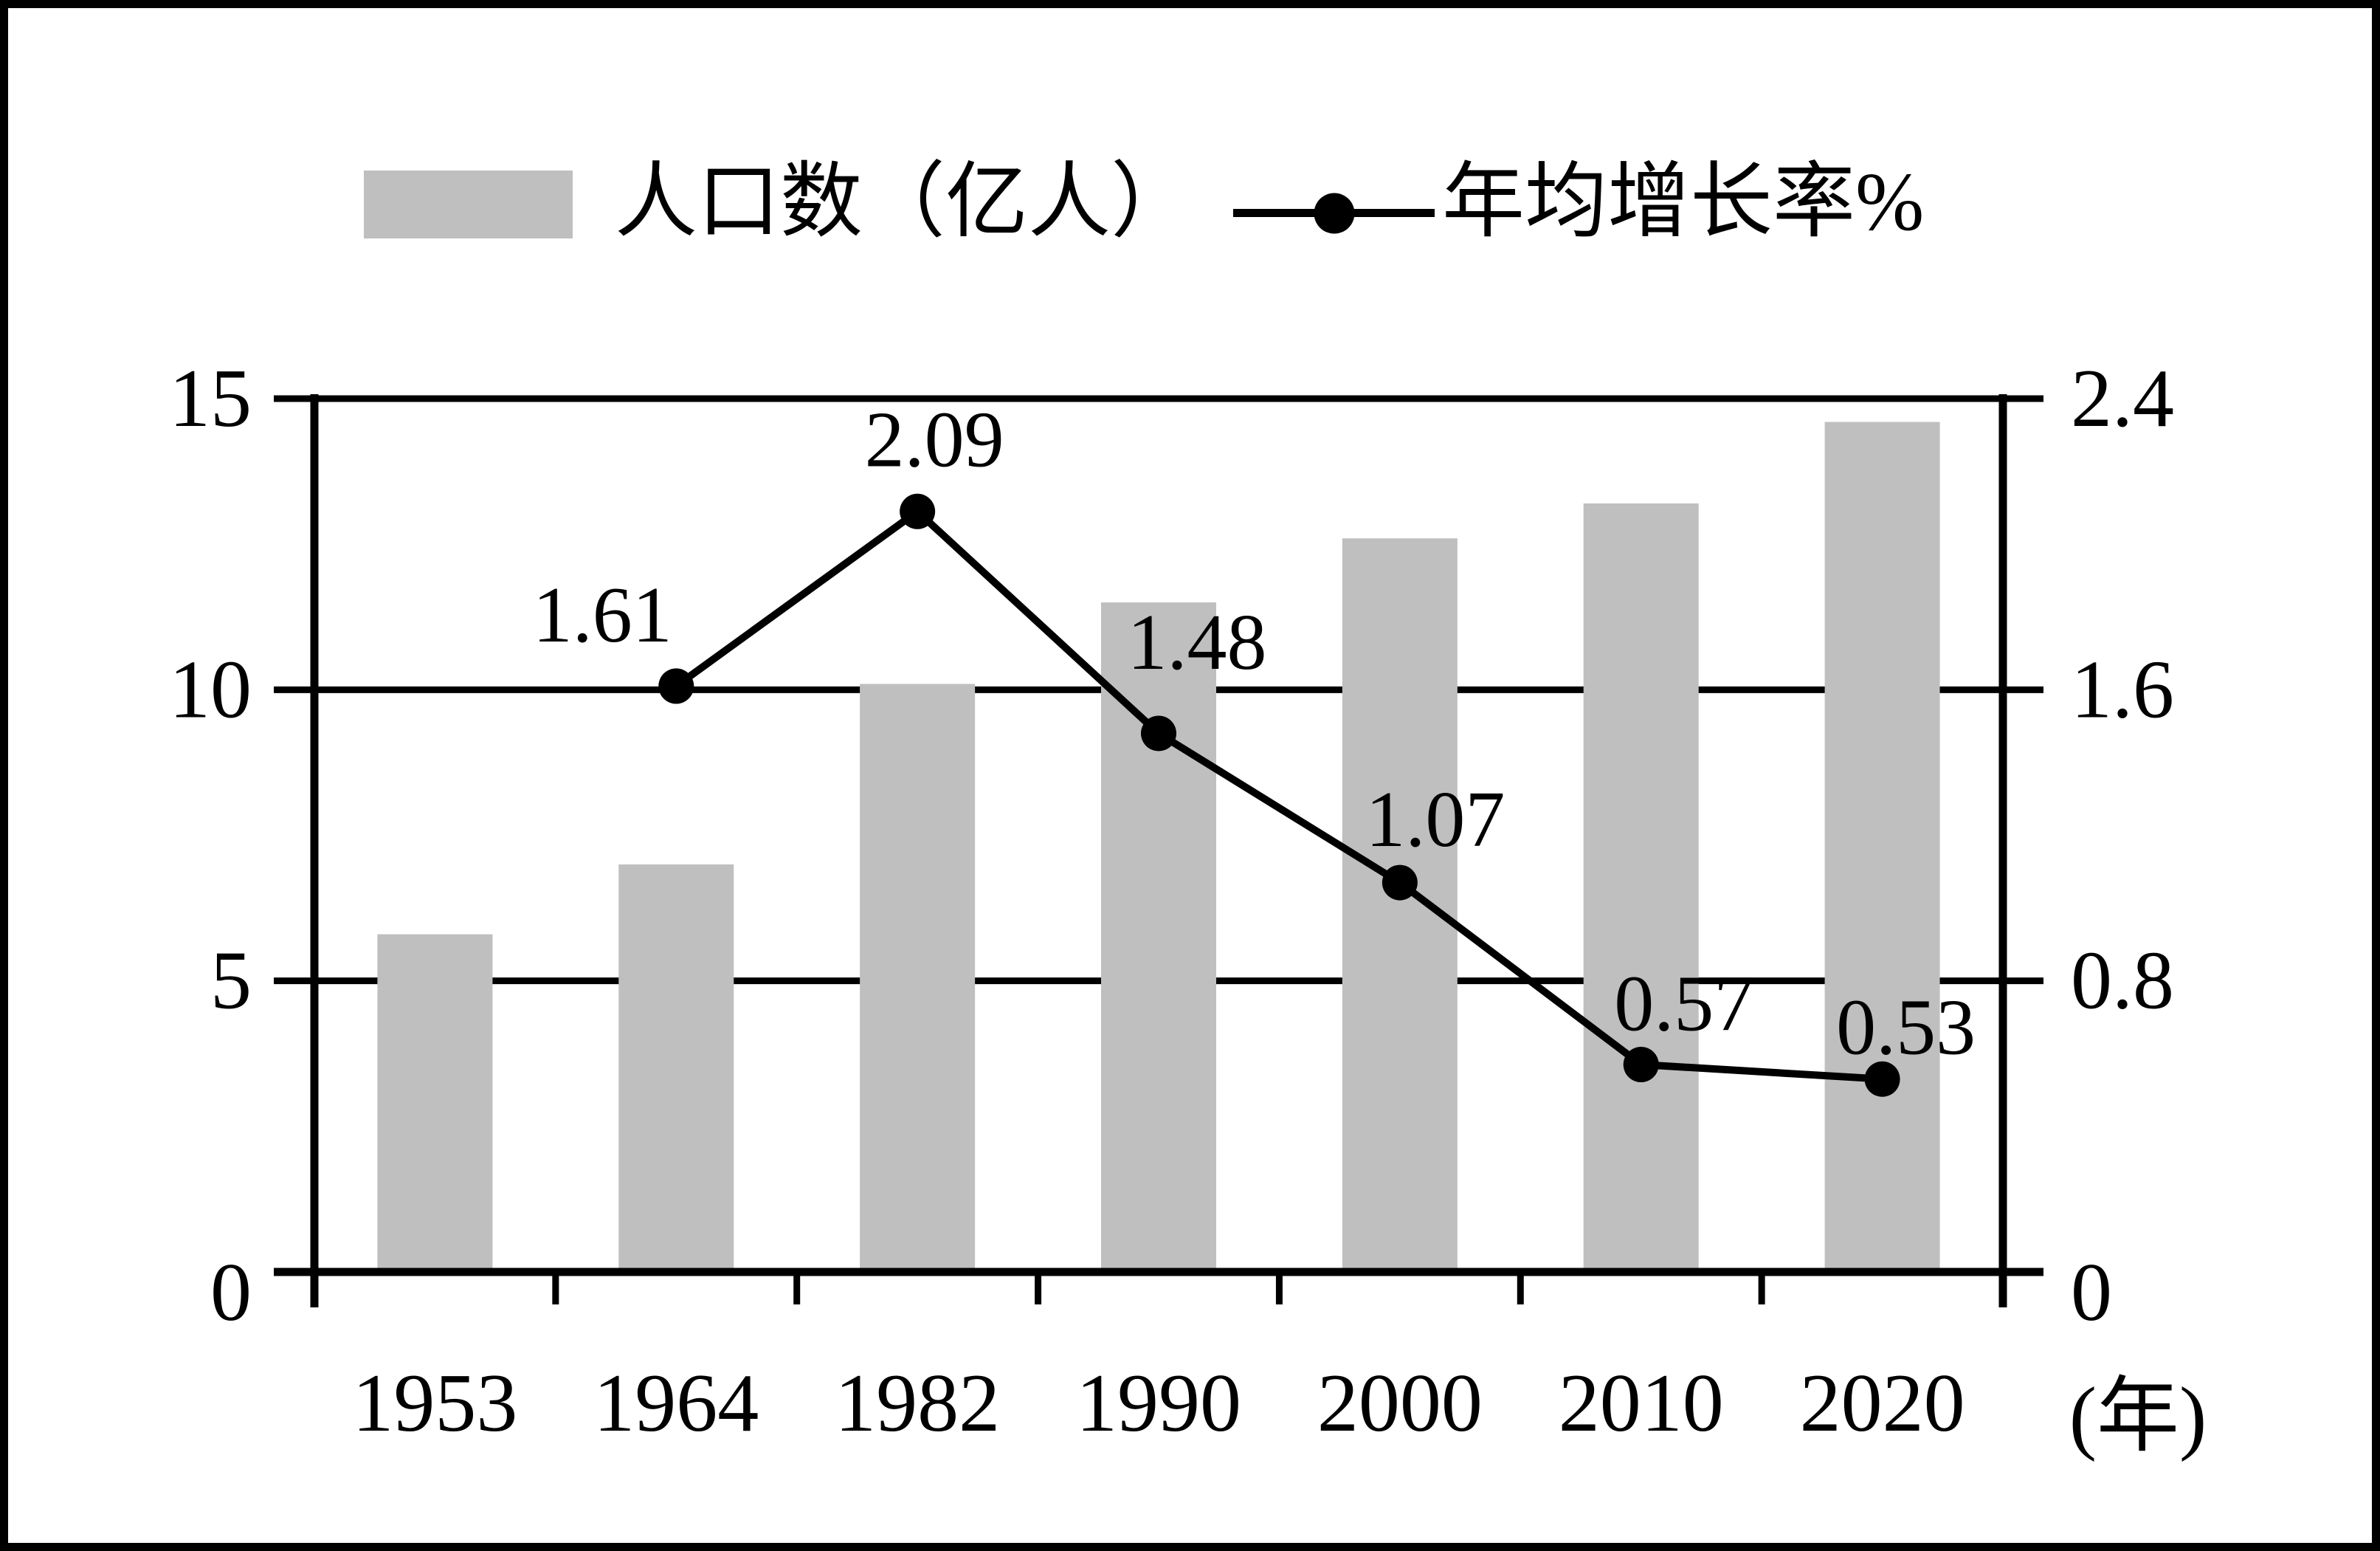 This screenshot has width=2380, height=1551. Describe the element at coordinates (231, 981) in the screenshot. I see `left-axis-tick-label-5: 5` at that location.